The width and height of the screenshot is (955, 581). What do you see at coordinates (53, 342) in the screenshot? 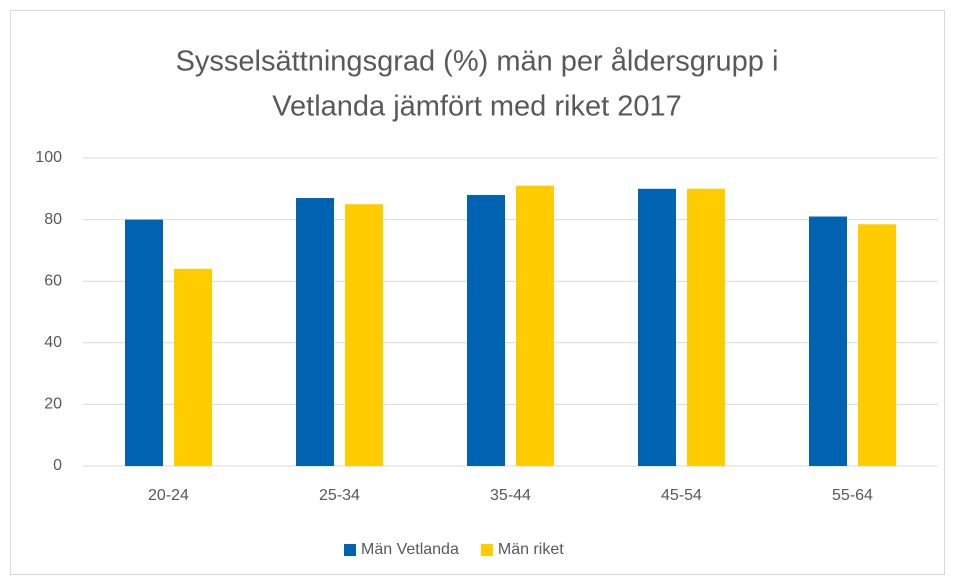
I see `y-tick-label: 40` at bounding box center [53, 342].